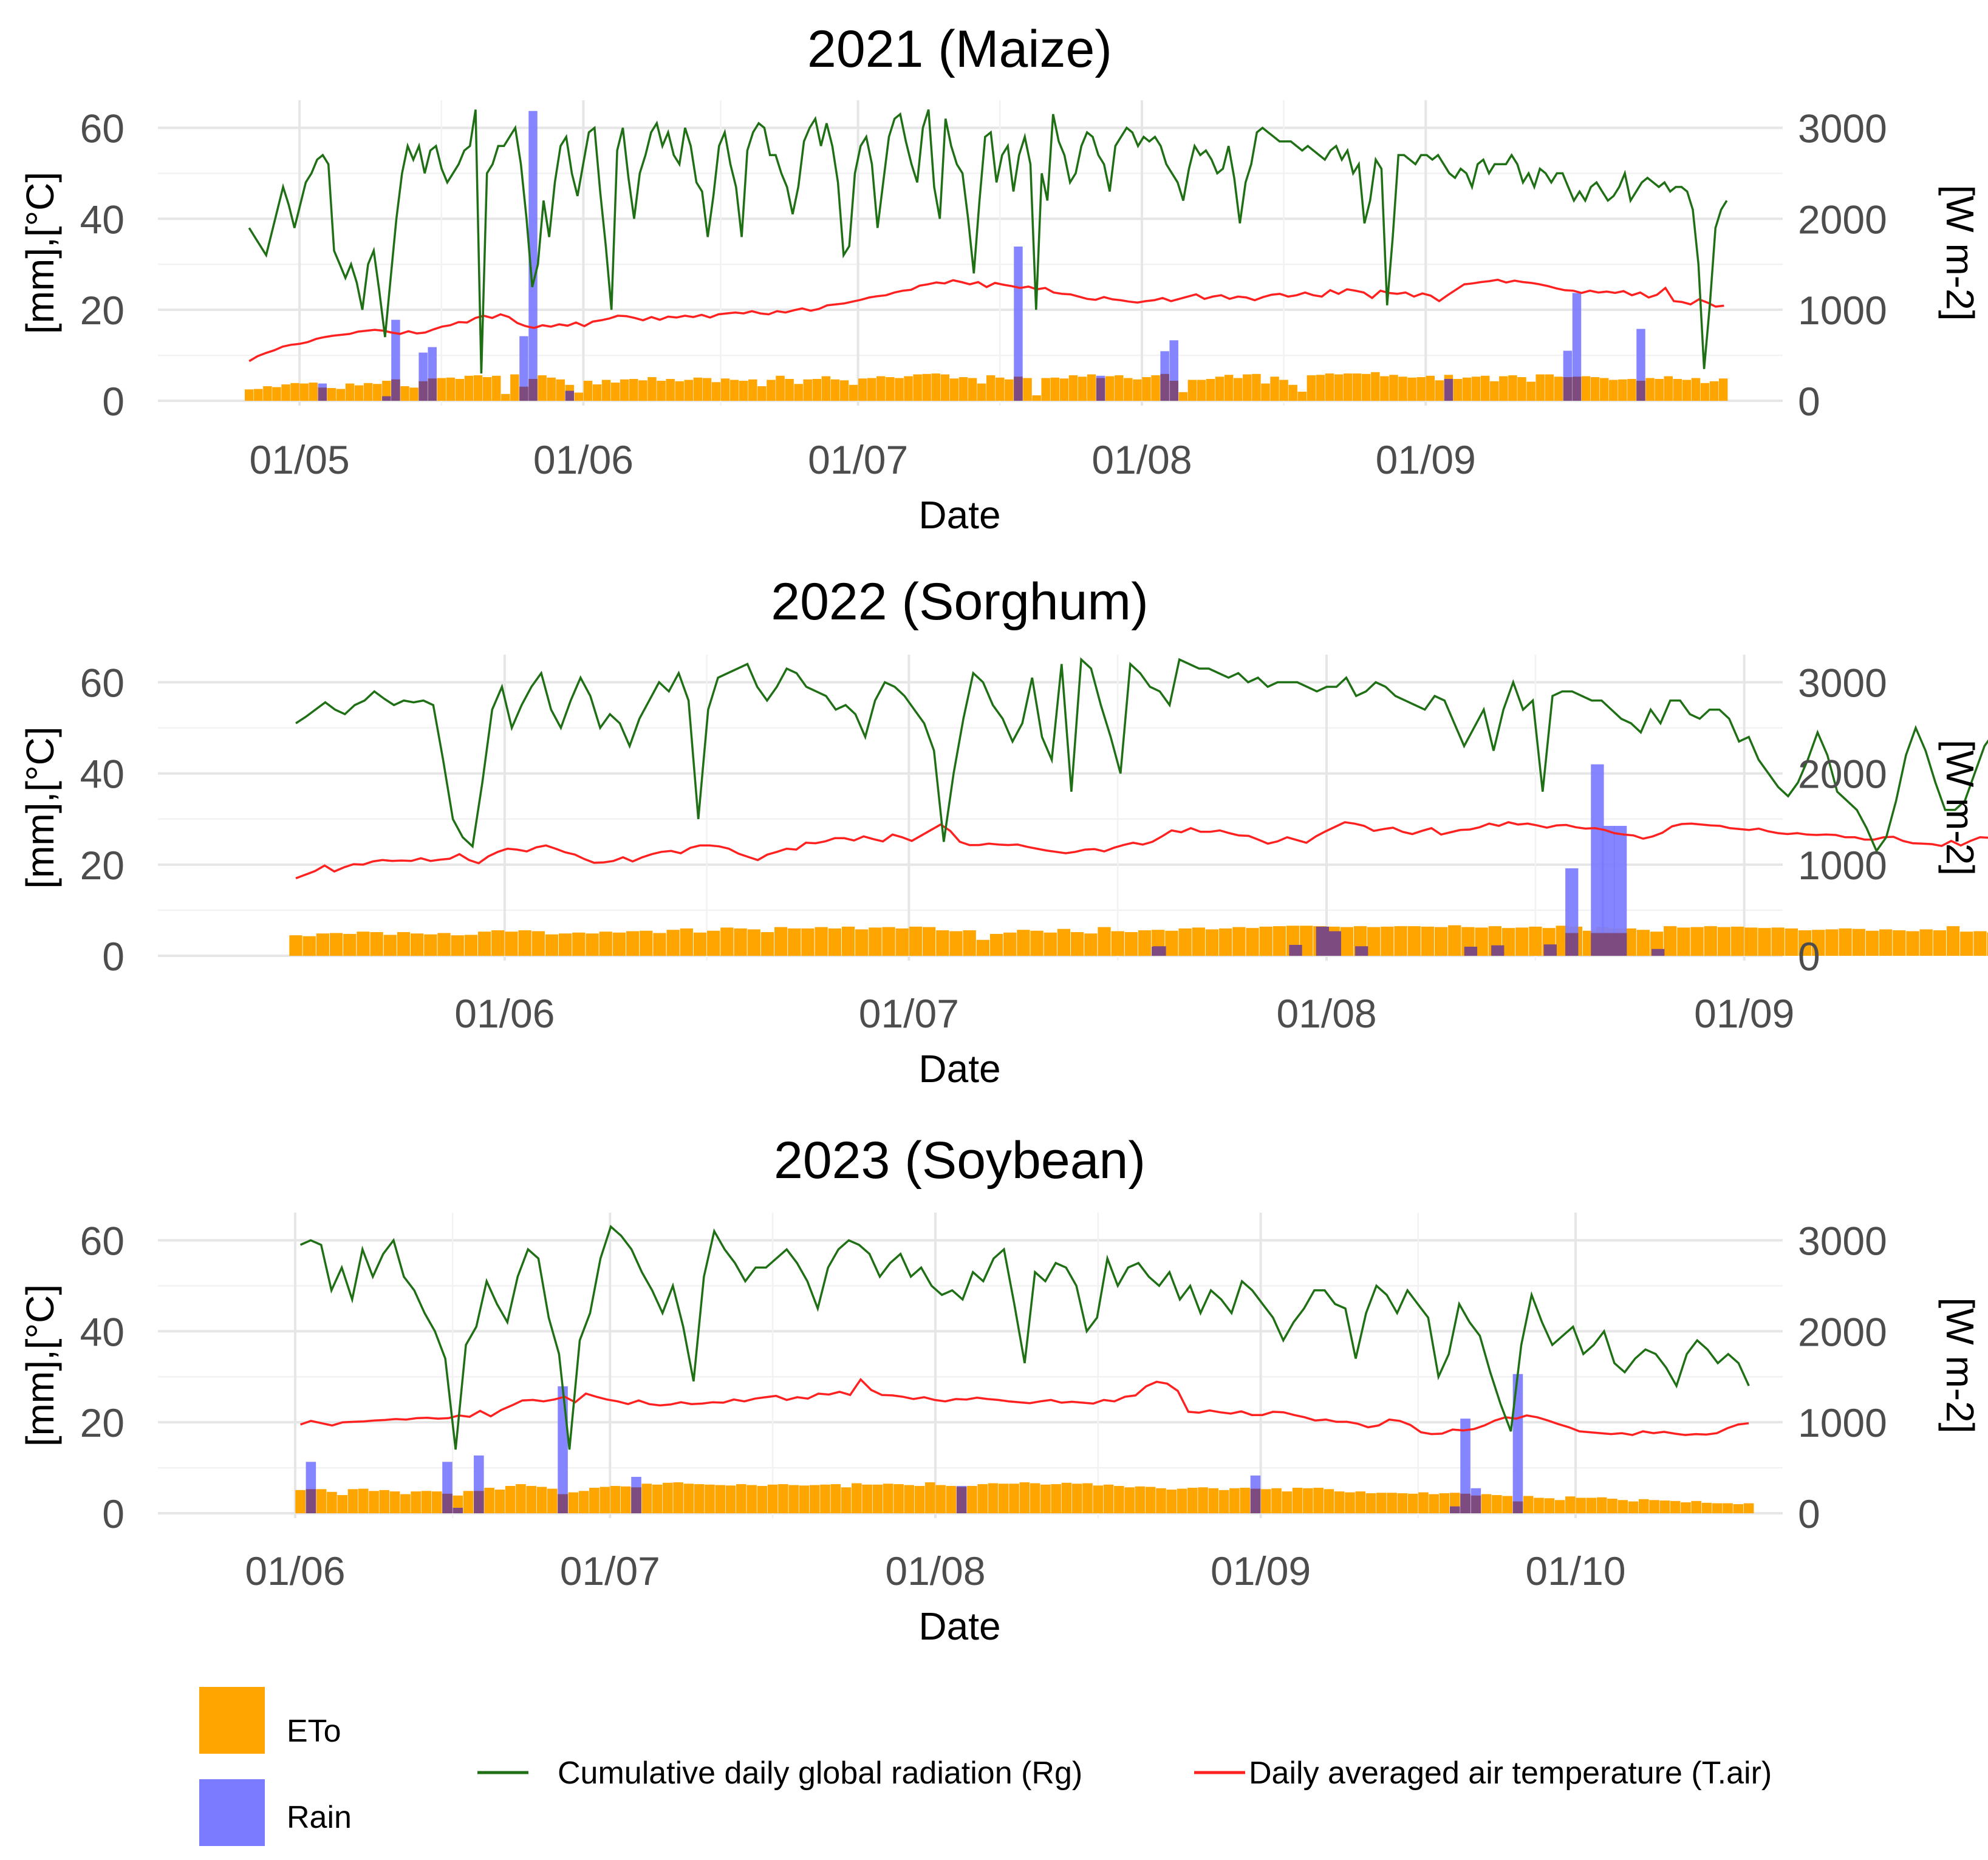  I want to click on y-left-tick-label: 0, so click(113, 1513).